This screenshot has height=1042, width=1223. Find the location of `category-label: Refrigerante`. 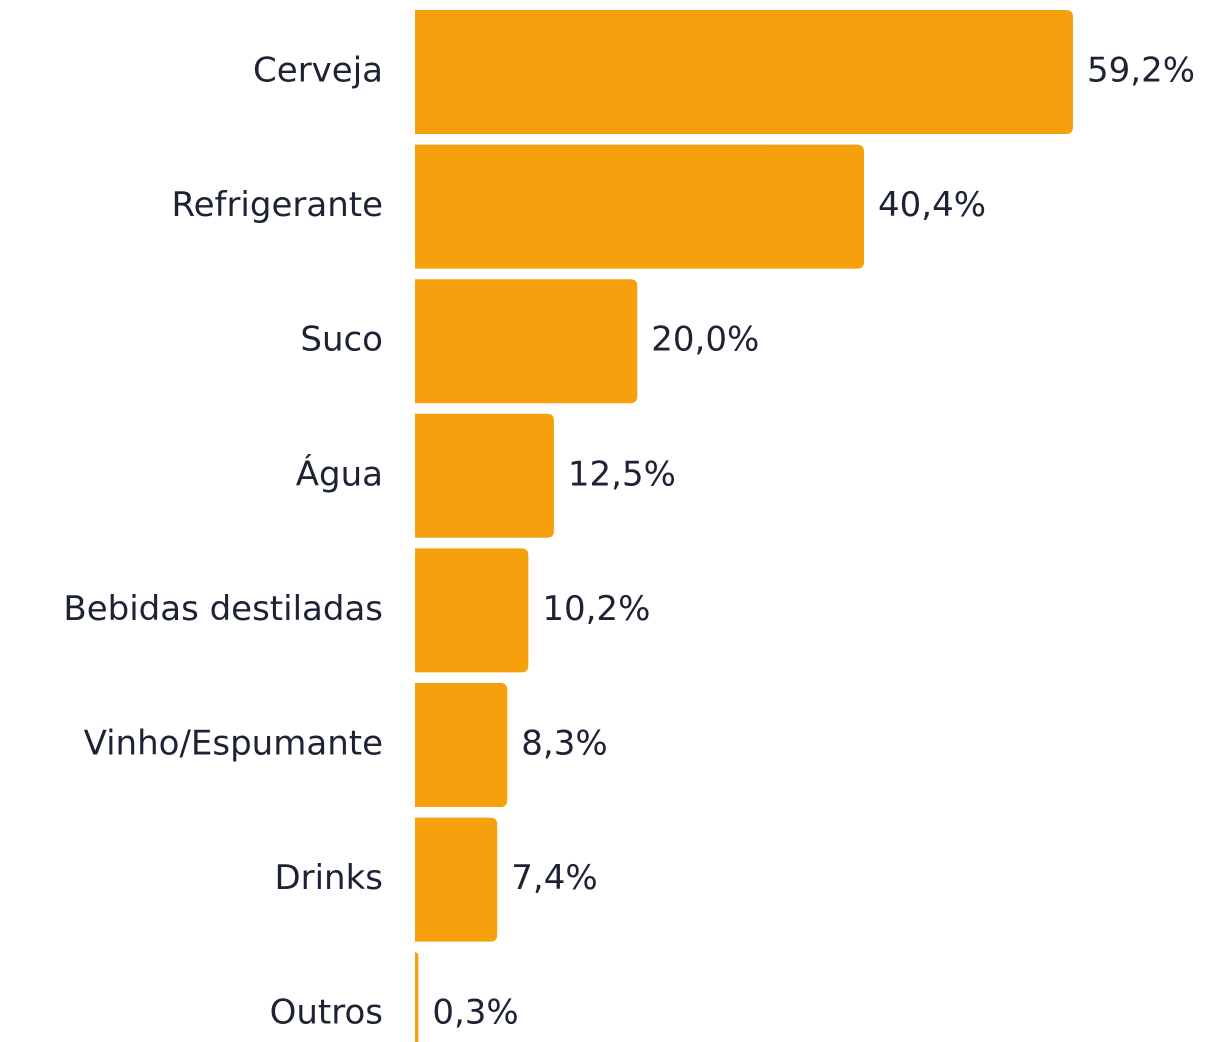

category-label: Refrigerante is located at coordinates (277, 205).